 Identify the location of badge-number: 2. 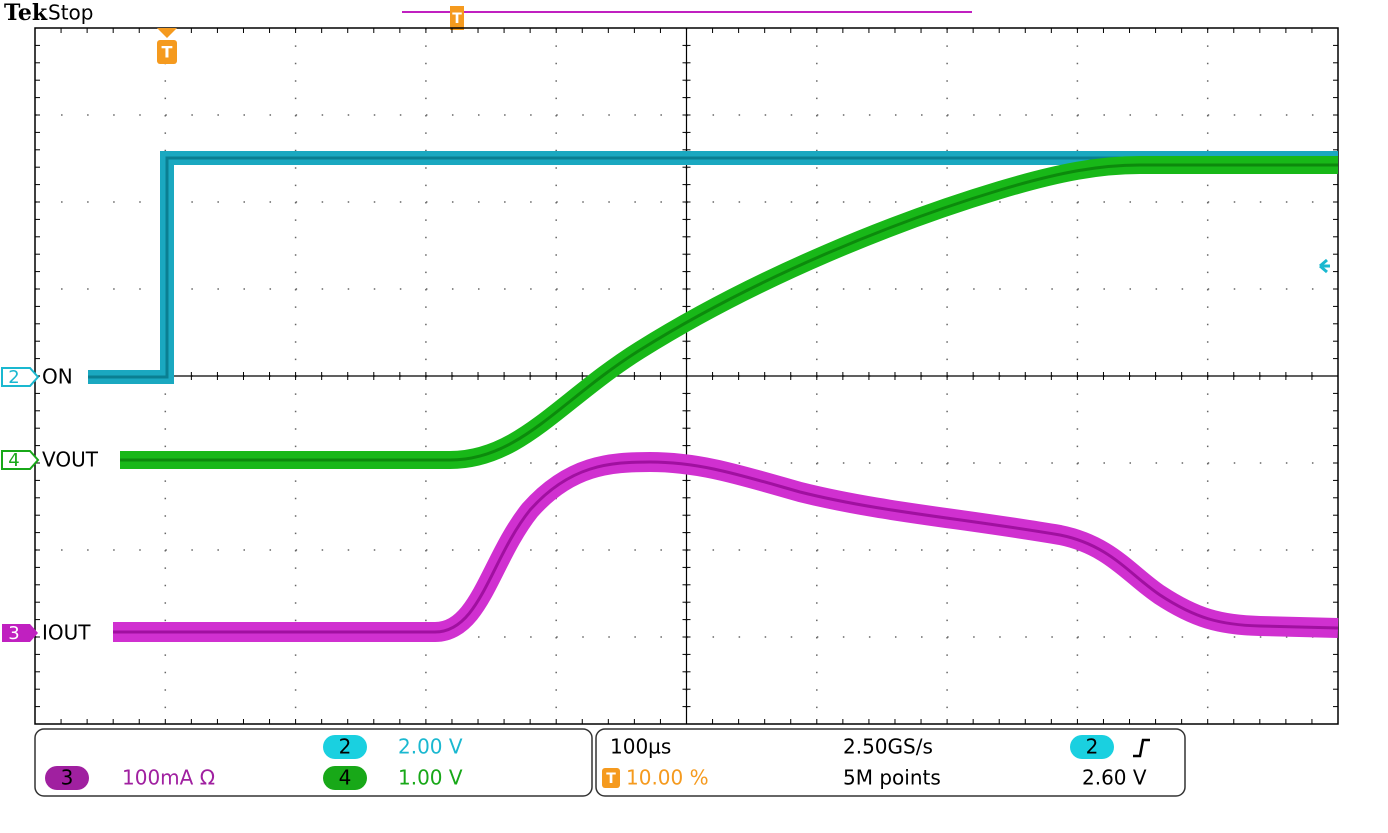
(345, 747).